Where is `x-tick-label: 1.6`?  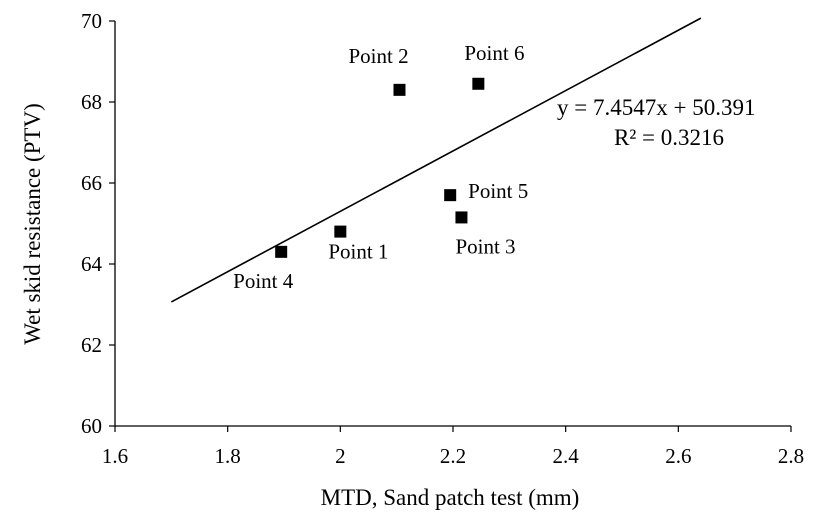
x-tick-label: 1.6 is located at coordinates (115, 456).